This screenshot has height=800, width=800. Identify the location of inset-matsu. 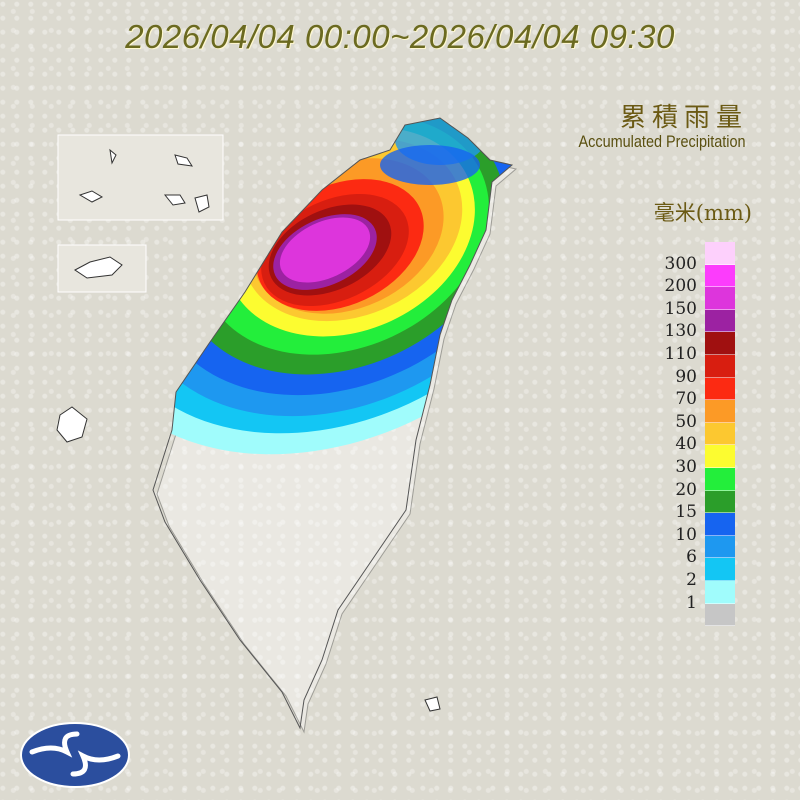
(140, 177).